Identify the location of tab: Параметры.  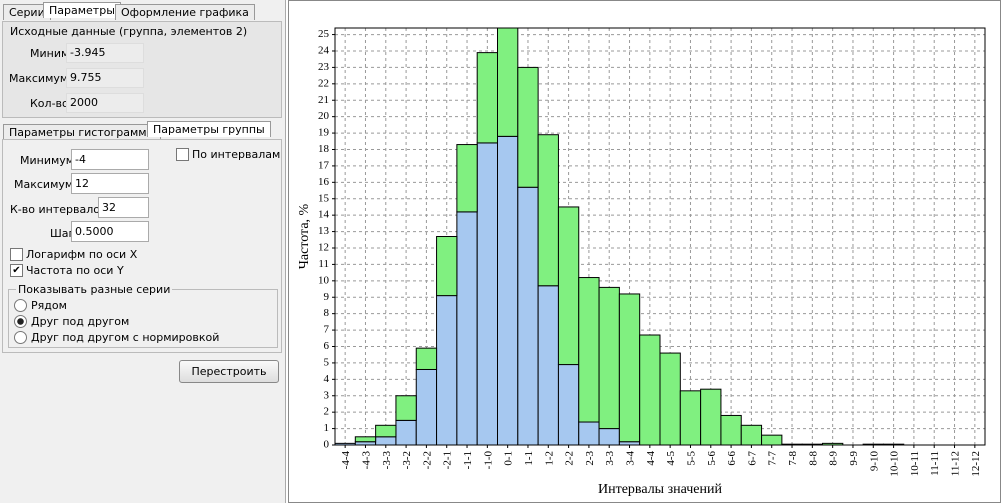
(82, 10).